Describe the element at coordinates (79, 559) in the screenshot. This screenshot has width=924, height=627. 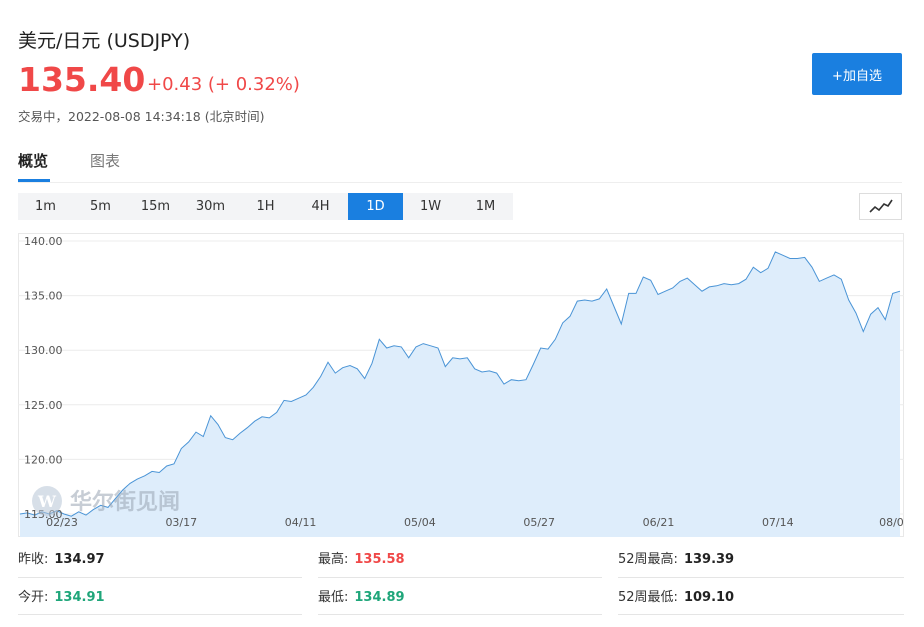
I see `stat-value: 134.97` at that location.